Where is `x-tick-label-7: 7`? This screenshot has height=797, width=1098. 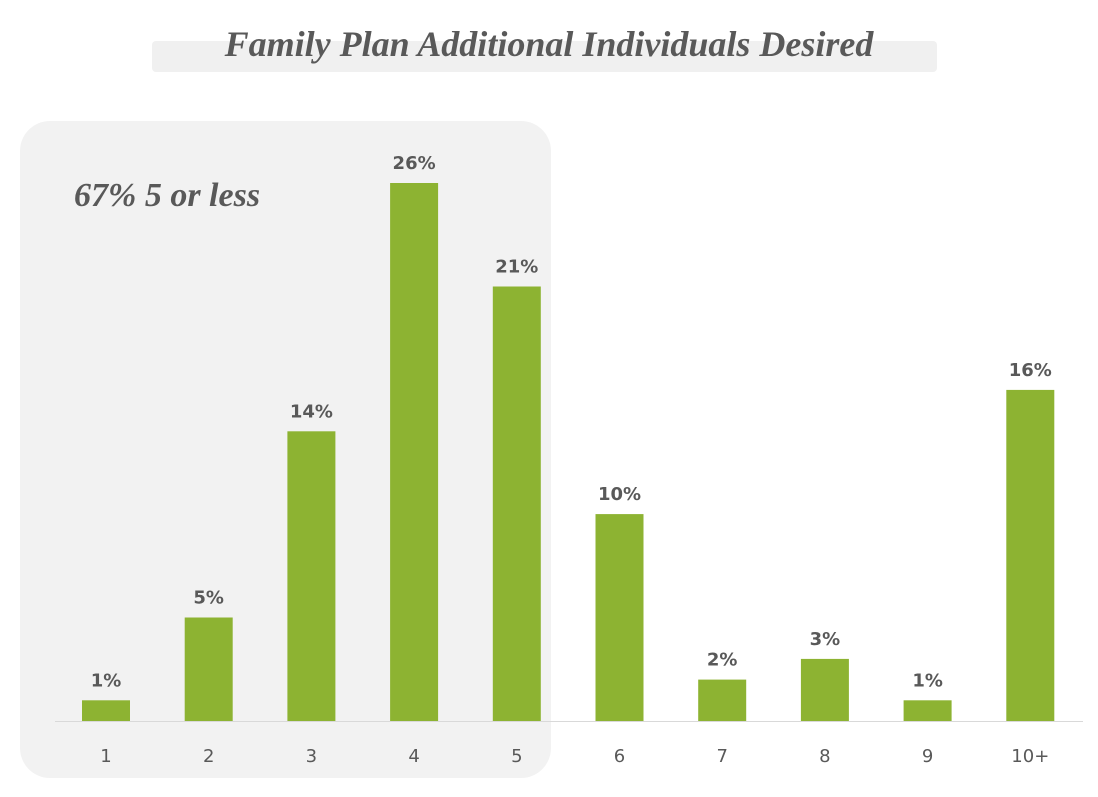
x-tick-label-7: 7 is located at coordinates (721, 756).